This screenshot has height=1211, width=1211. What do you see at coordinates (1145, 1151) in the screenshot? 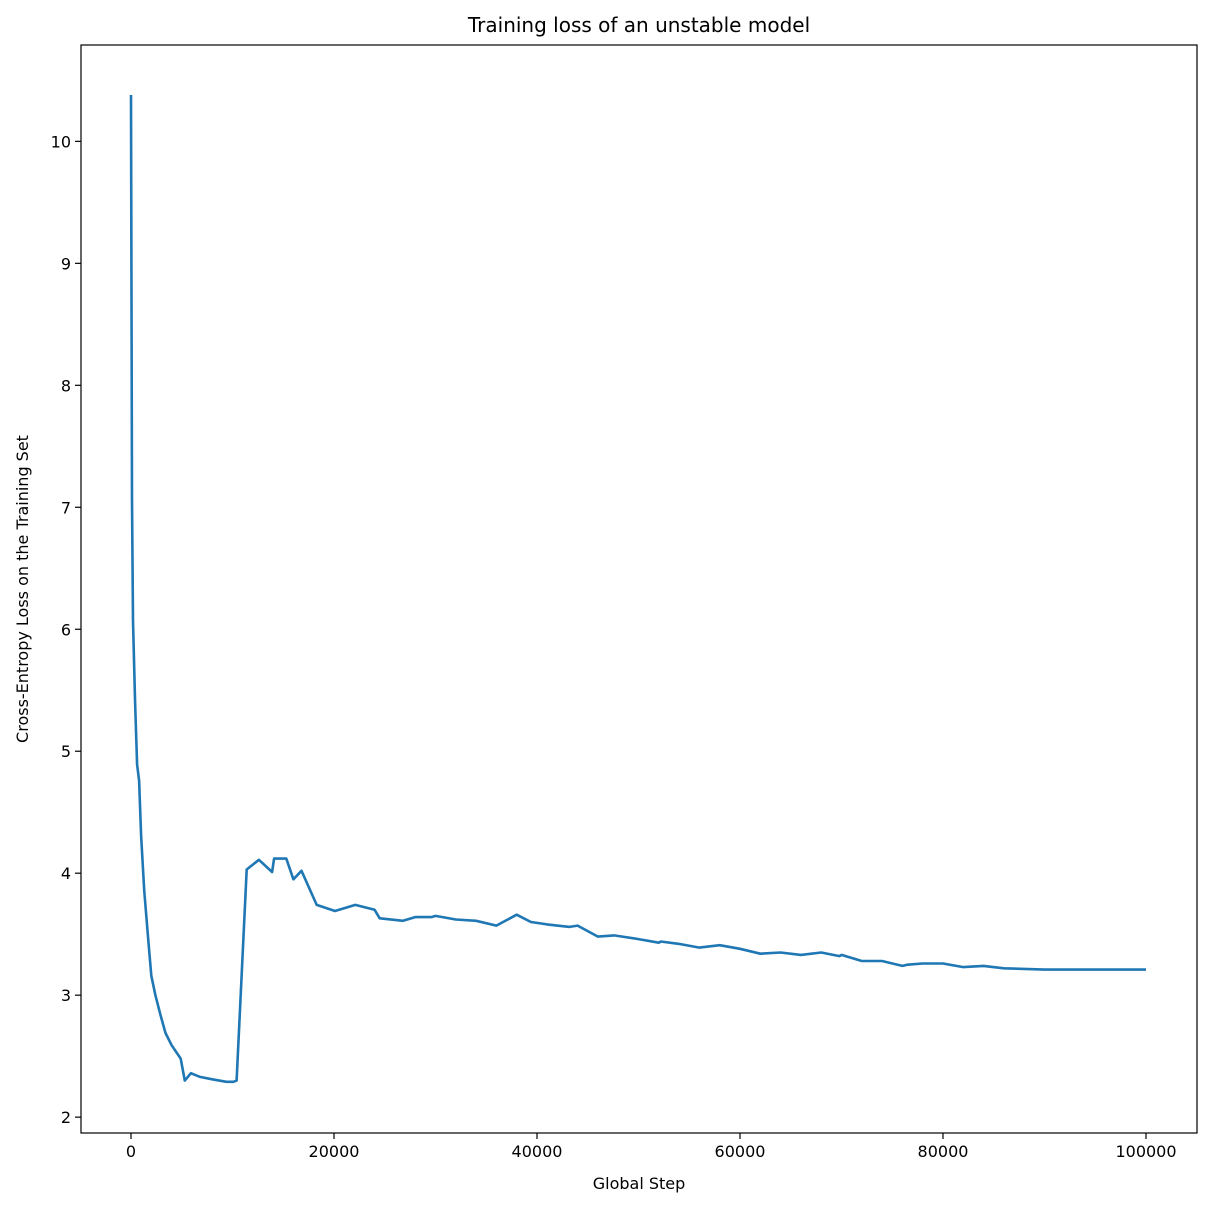
I see `x-tick-label: 100000` at bounding box center [1145, 1151].